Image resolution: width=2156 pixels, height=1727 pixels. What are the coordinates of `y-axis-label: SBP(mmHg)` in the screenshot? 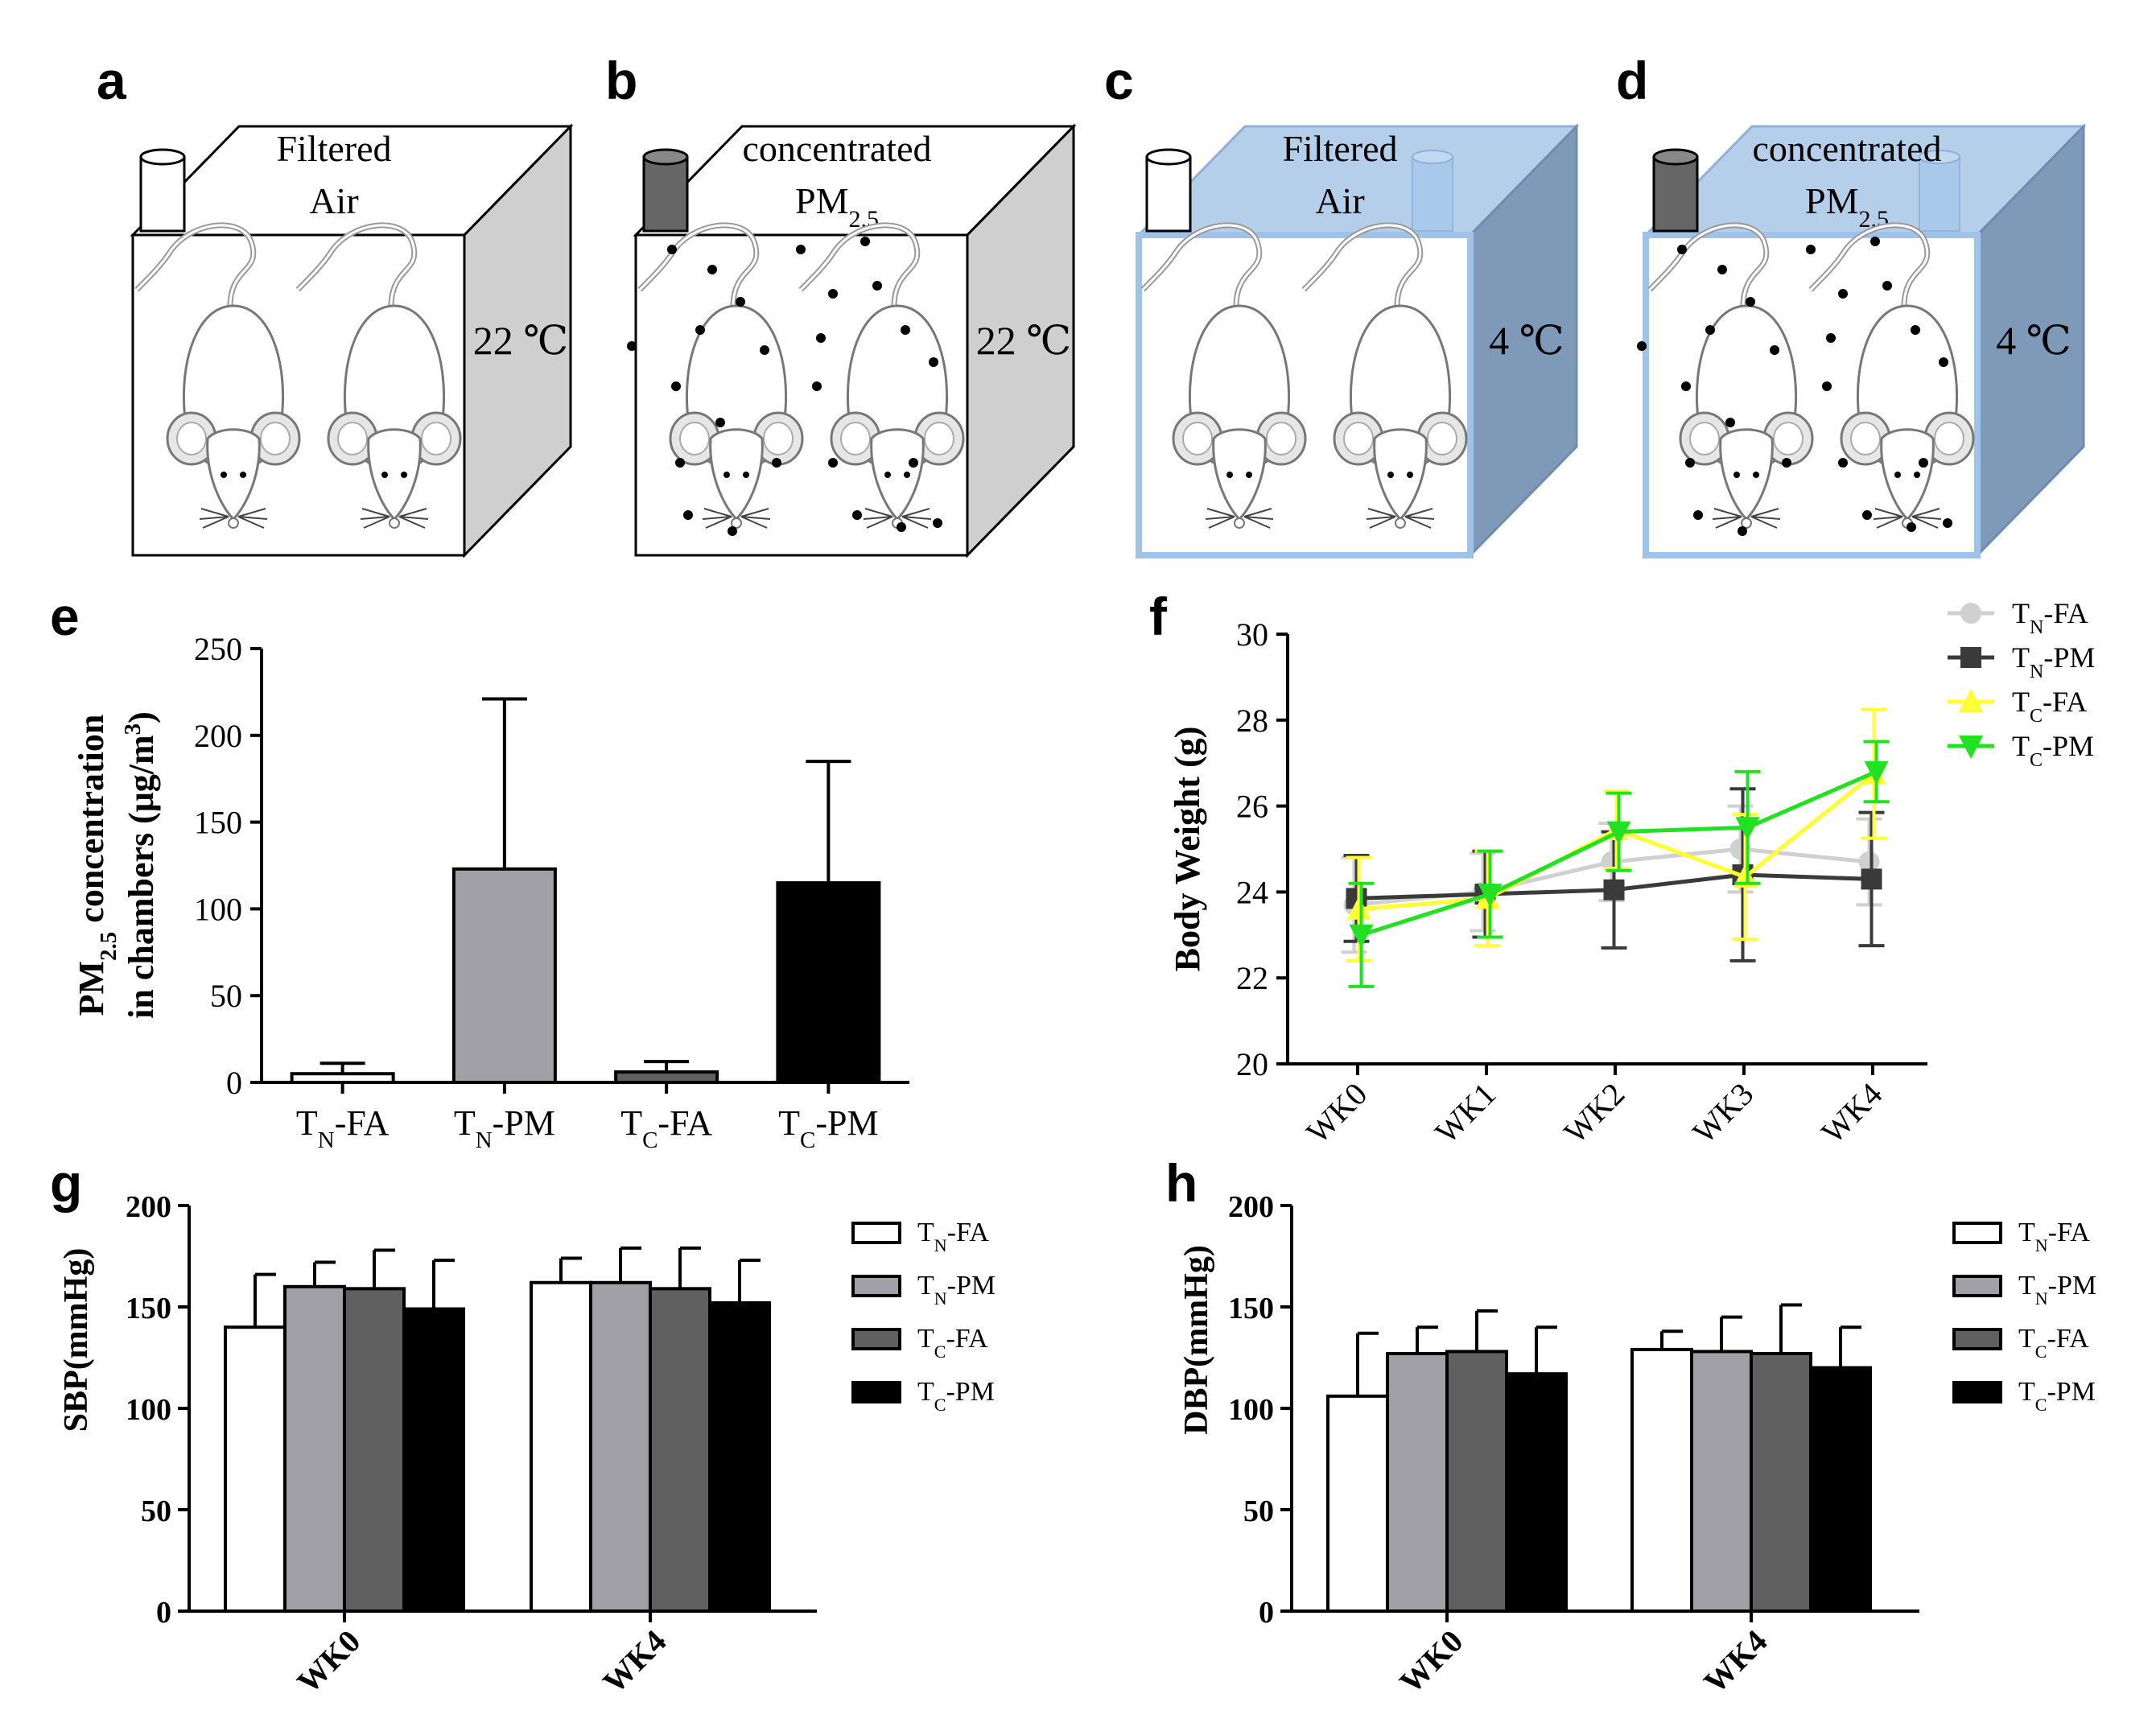 It's located at (76, 1340).